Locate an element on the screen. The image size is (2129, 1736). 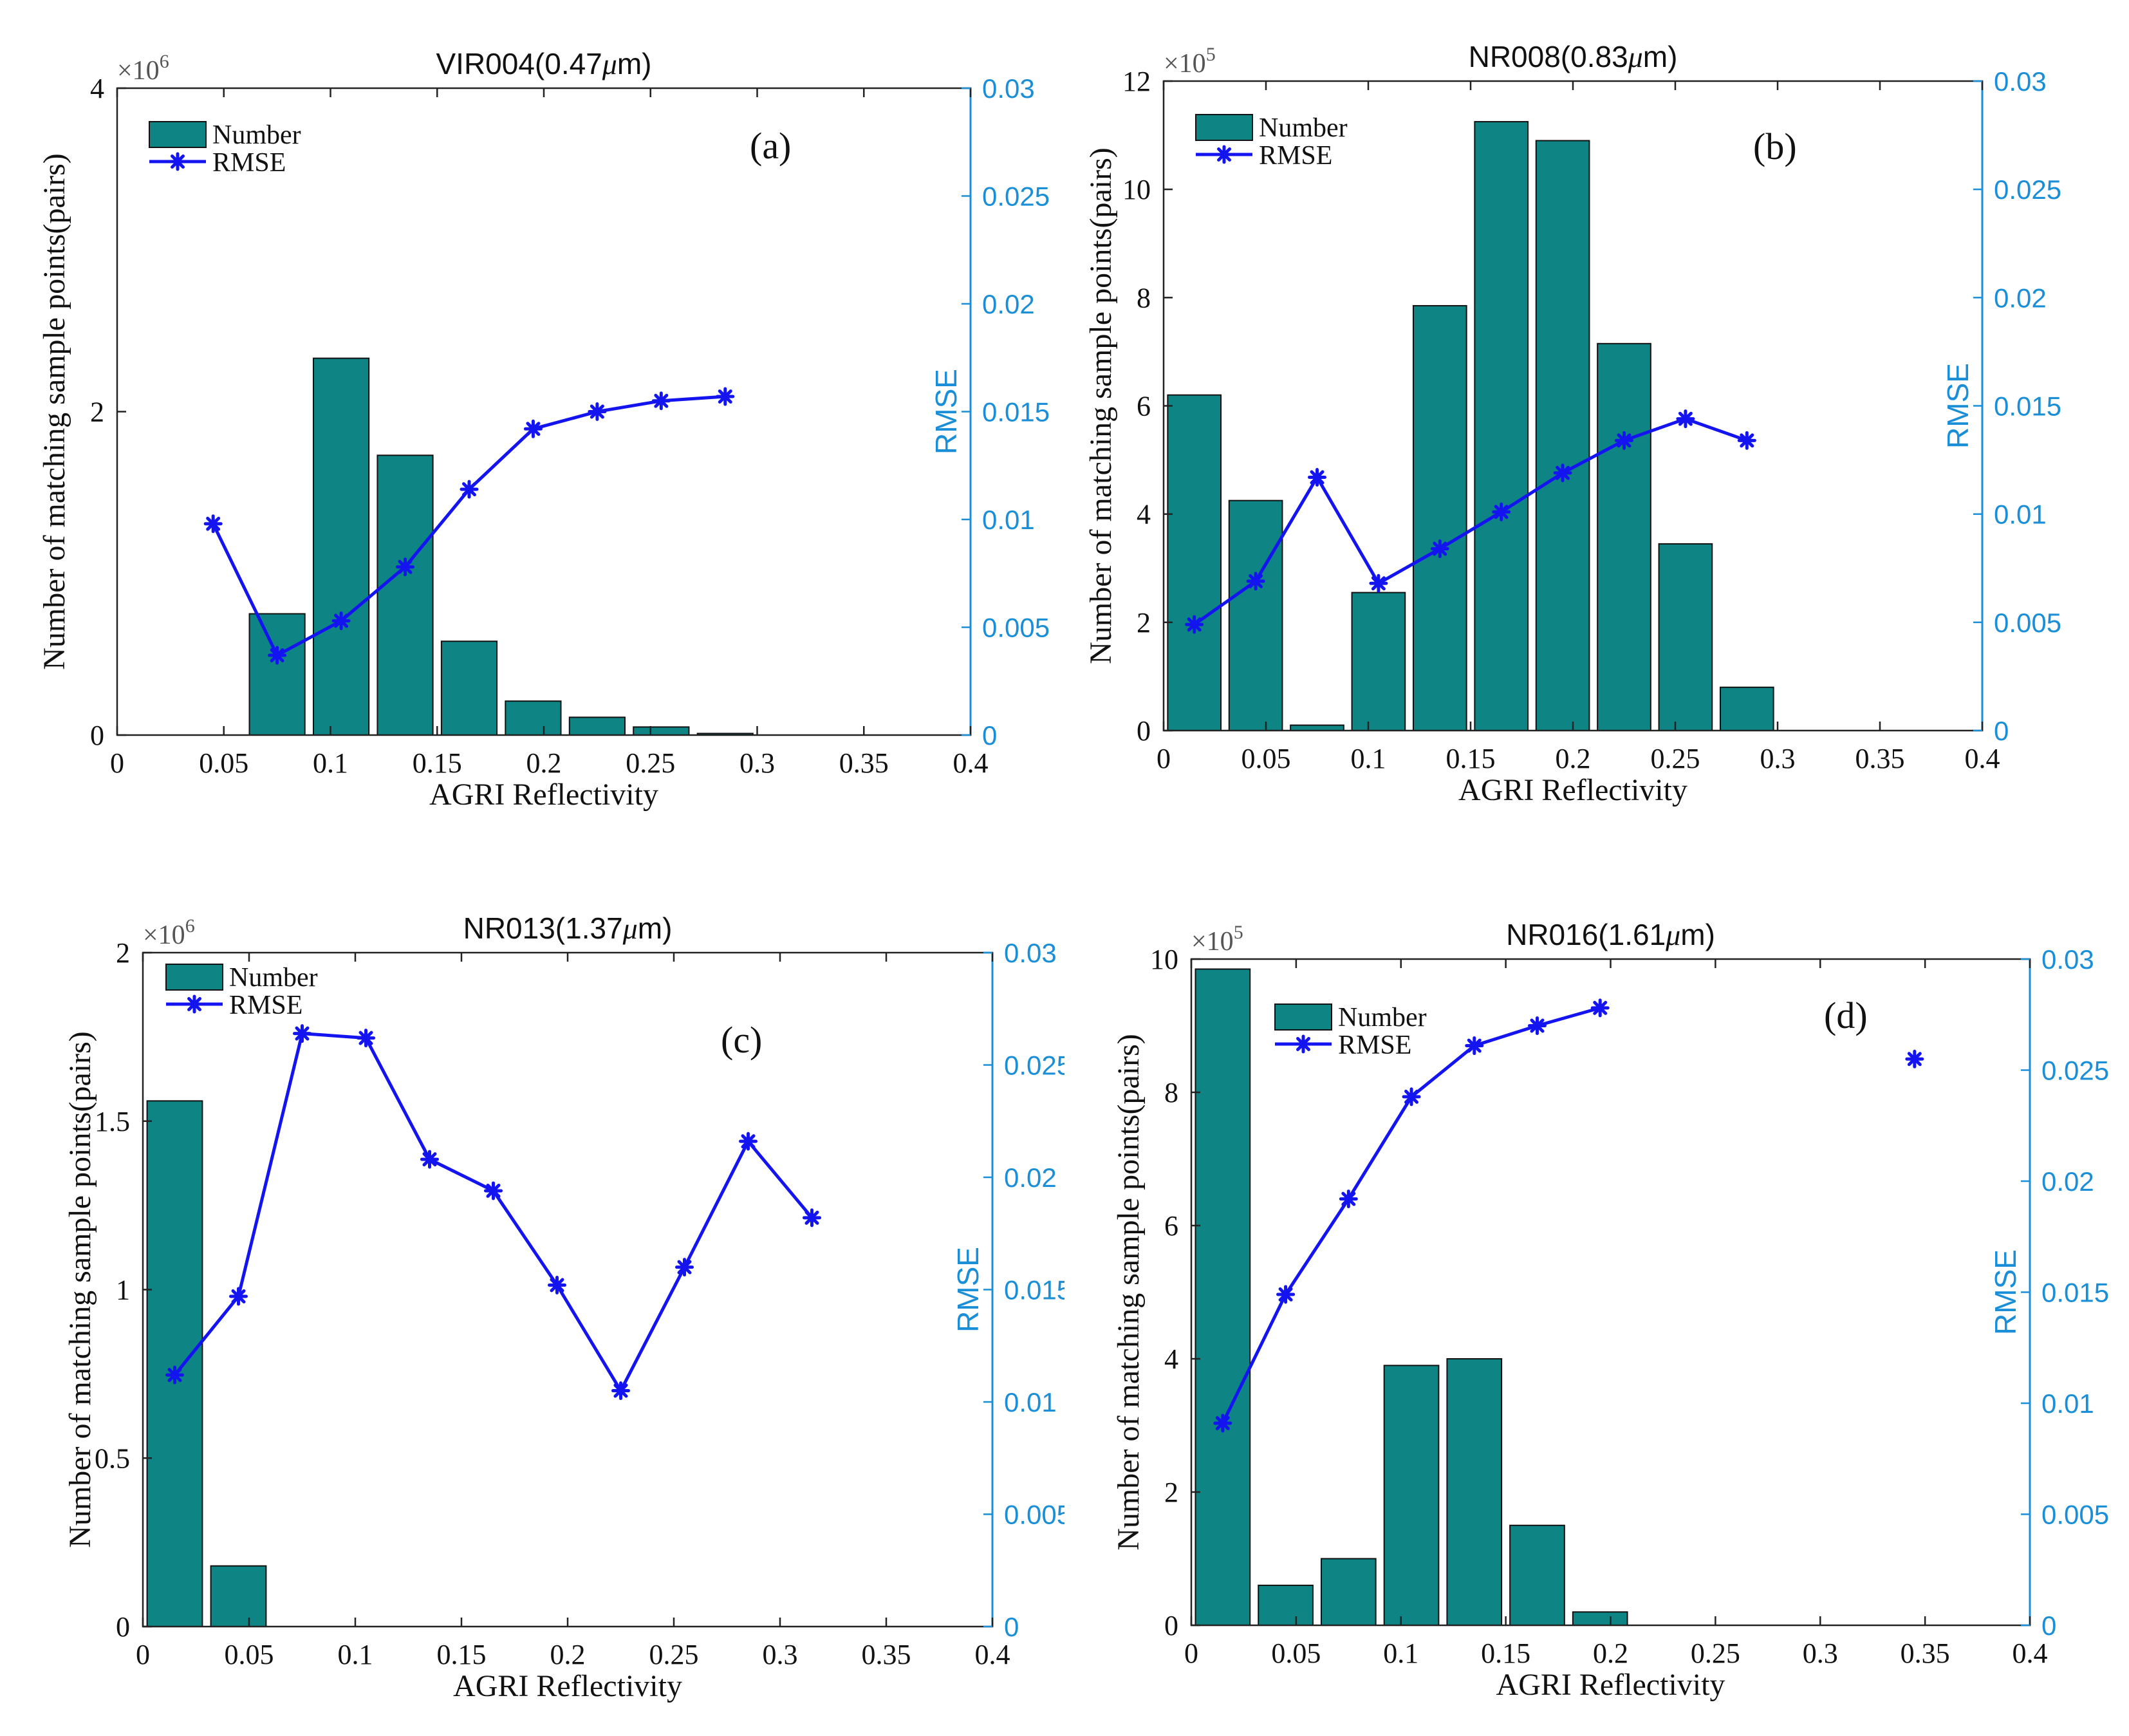
chart-title: NR013(1.37μm) is located at coordinates (568, 928).